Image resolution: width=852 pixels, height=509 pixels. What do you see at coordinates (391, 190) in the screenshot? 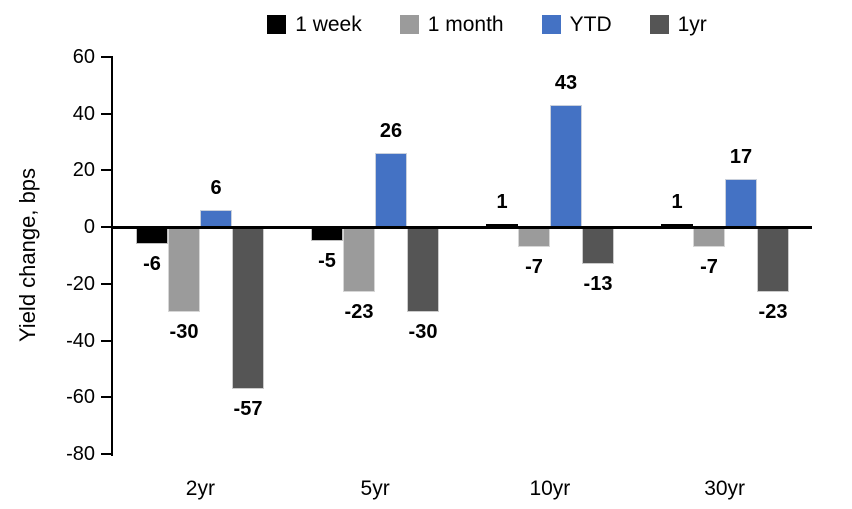
I see `bar-5yr-ytd` at bounding box center [391, 190].